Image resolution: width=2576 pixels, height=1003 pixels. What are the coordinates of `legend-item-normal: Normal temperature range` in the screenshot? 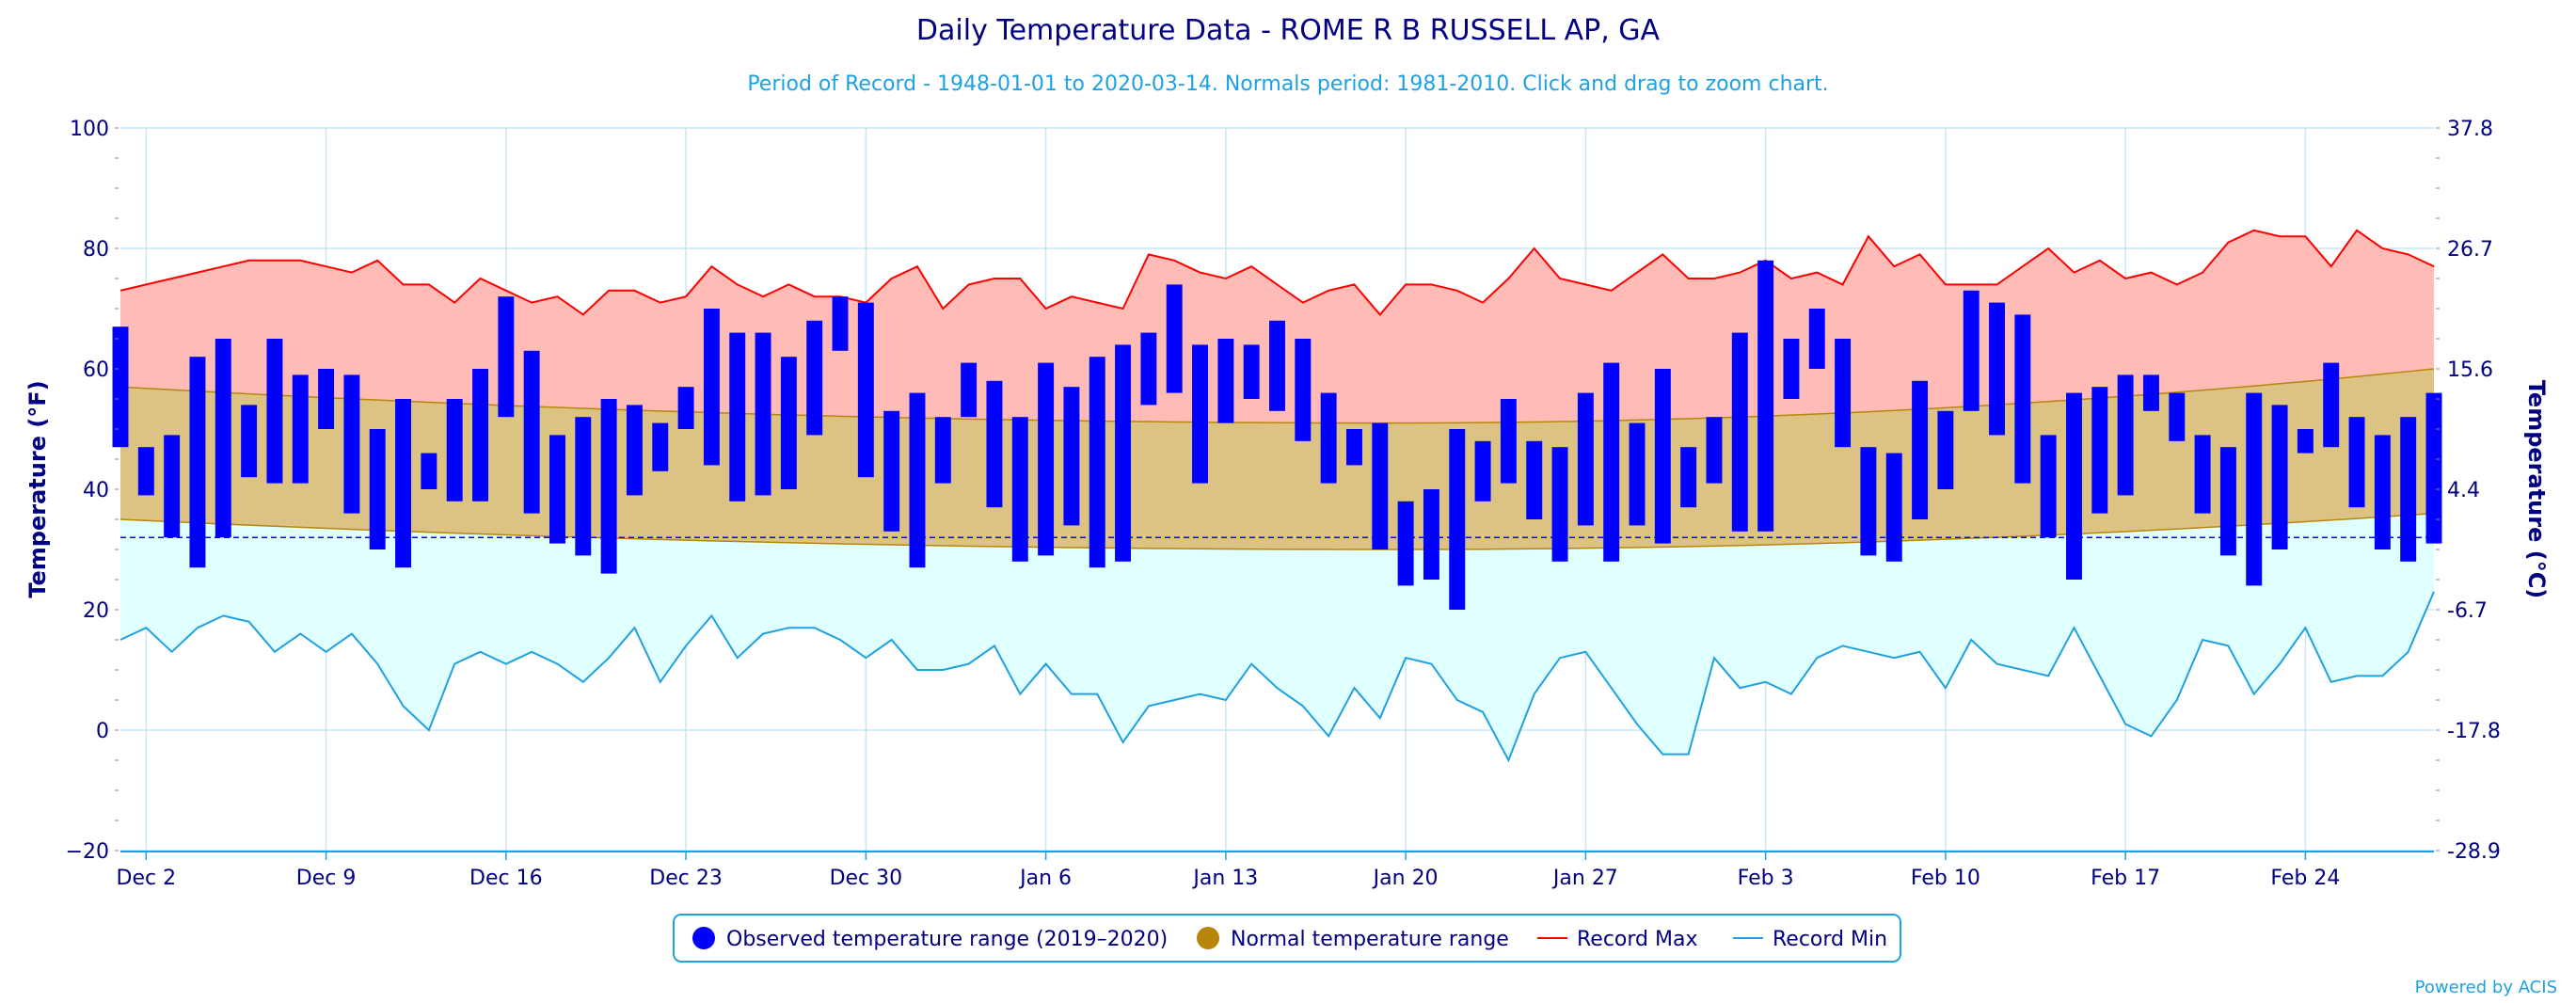 It's located at (1353, 939).